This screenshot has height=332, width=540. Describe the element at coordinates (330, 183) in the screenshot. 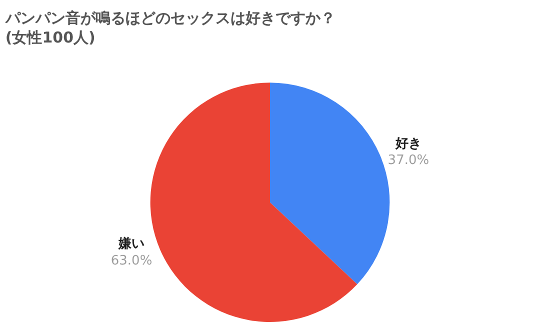

I see `pie-slice` at that location.